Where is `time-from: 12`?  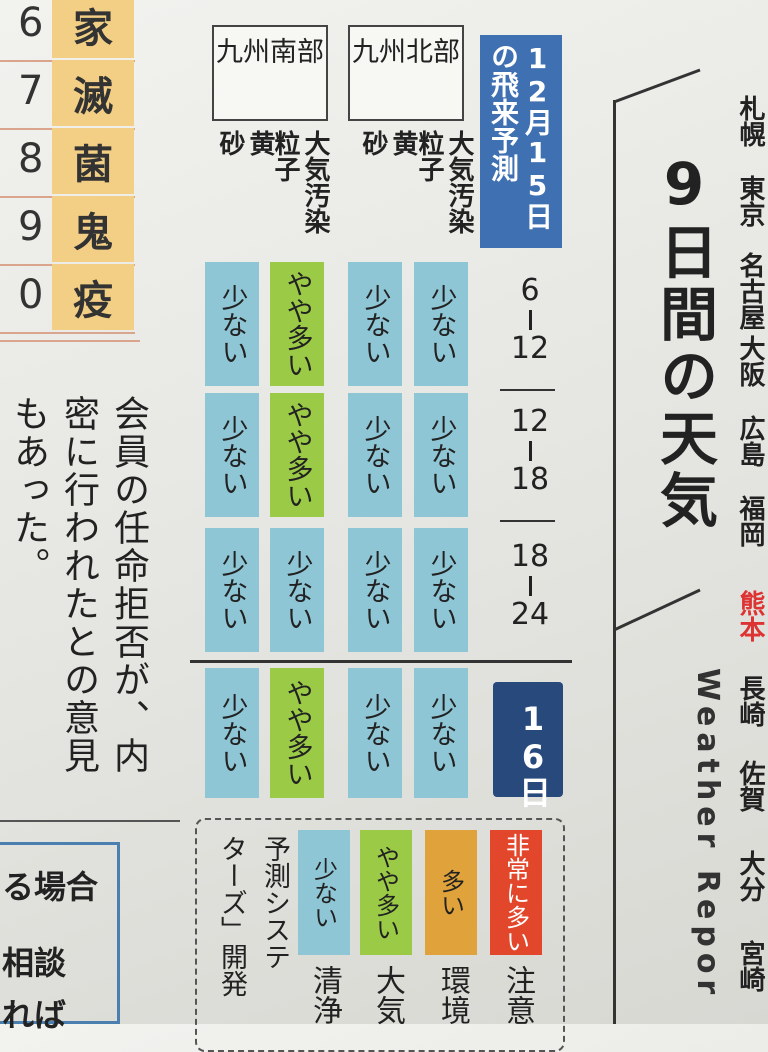 time-from: 12 is located at coordinates (530, 421).